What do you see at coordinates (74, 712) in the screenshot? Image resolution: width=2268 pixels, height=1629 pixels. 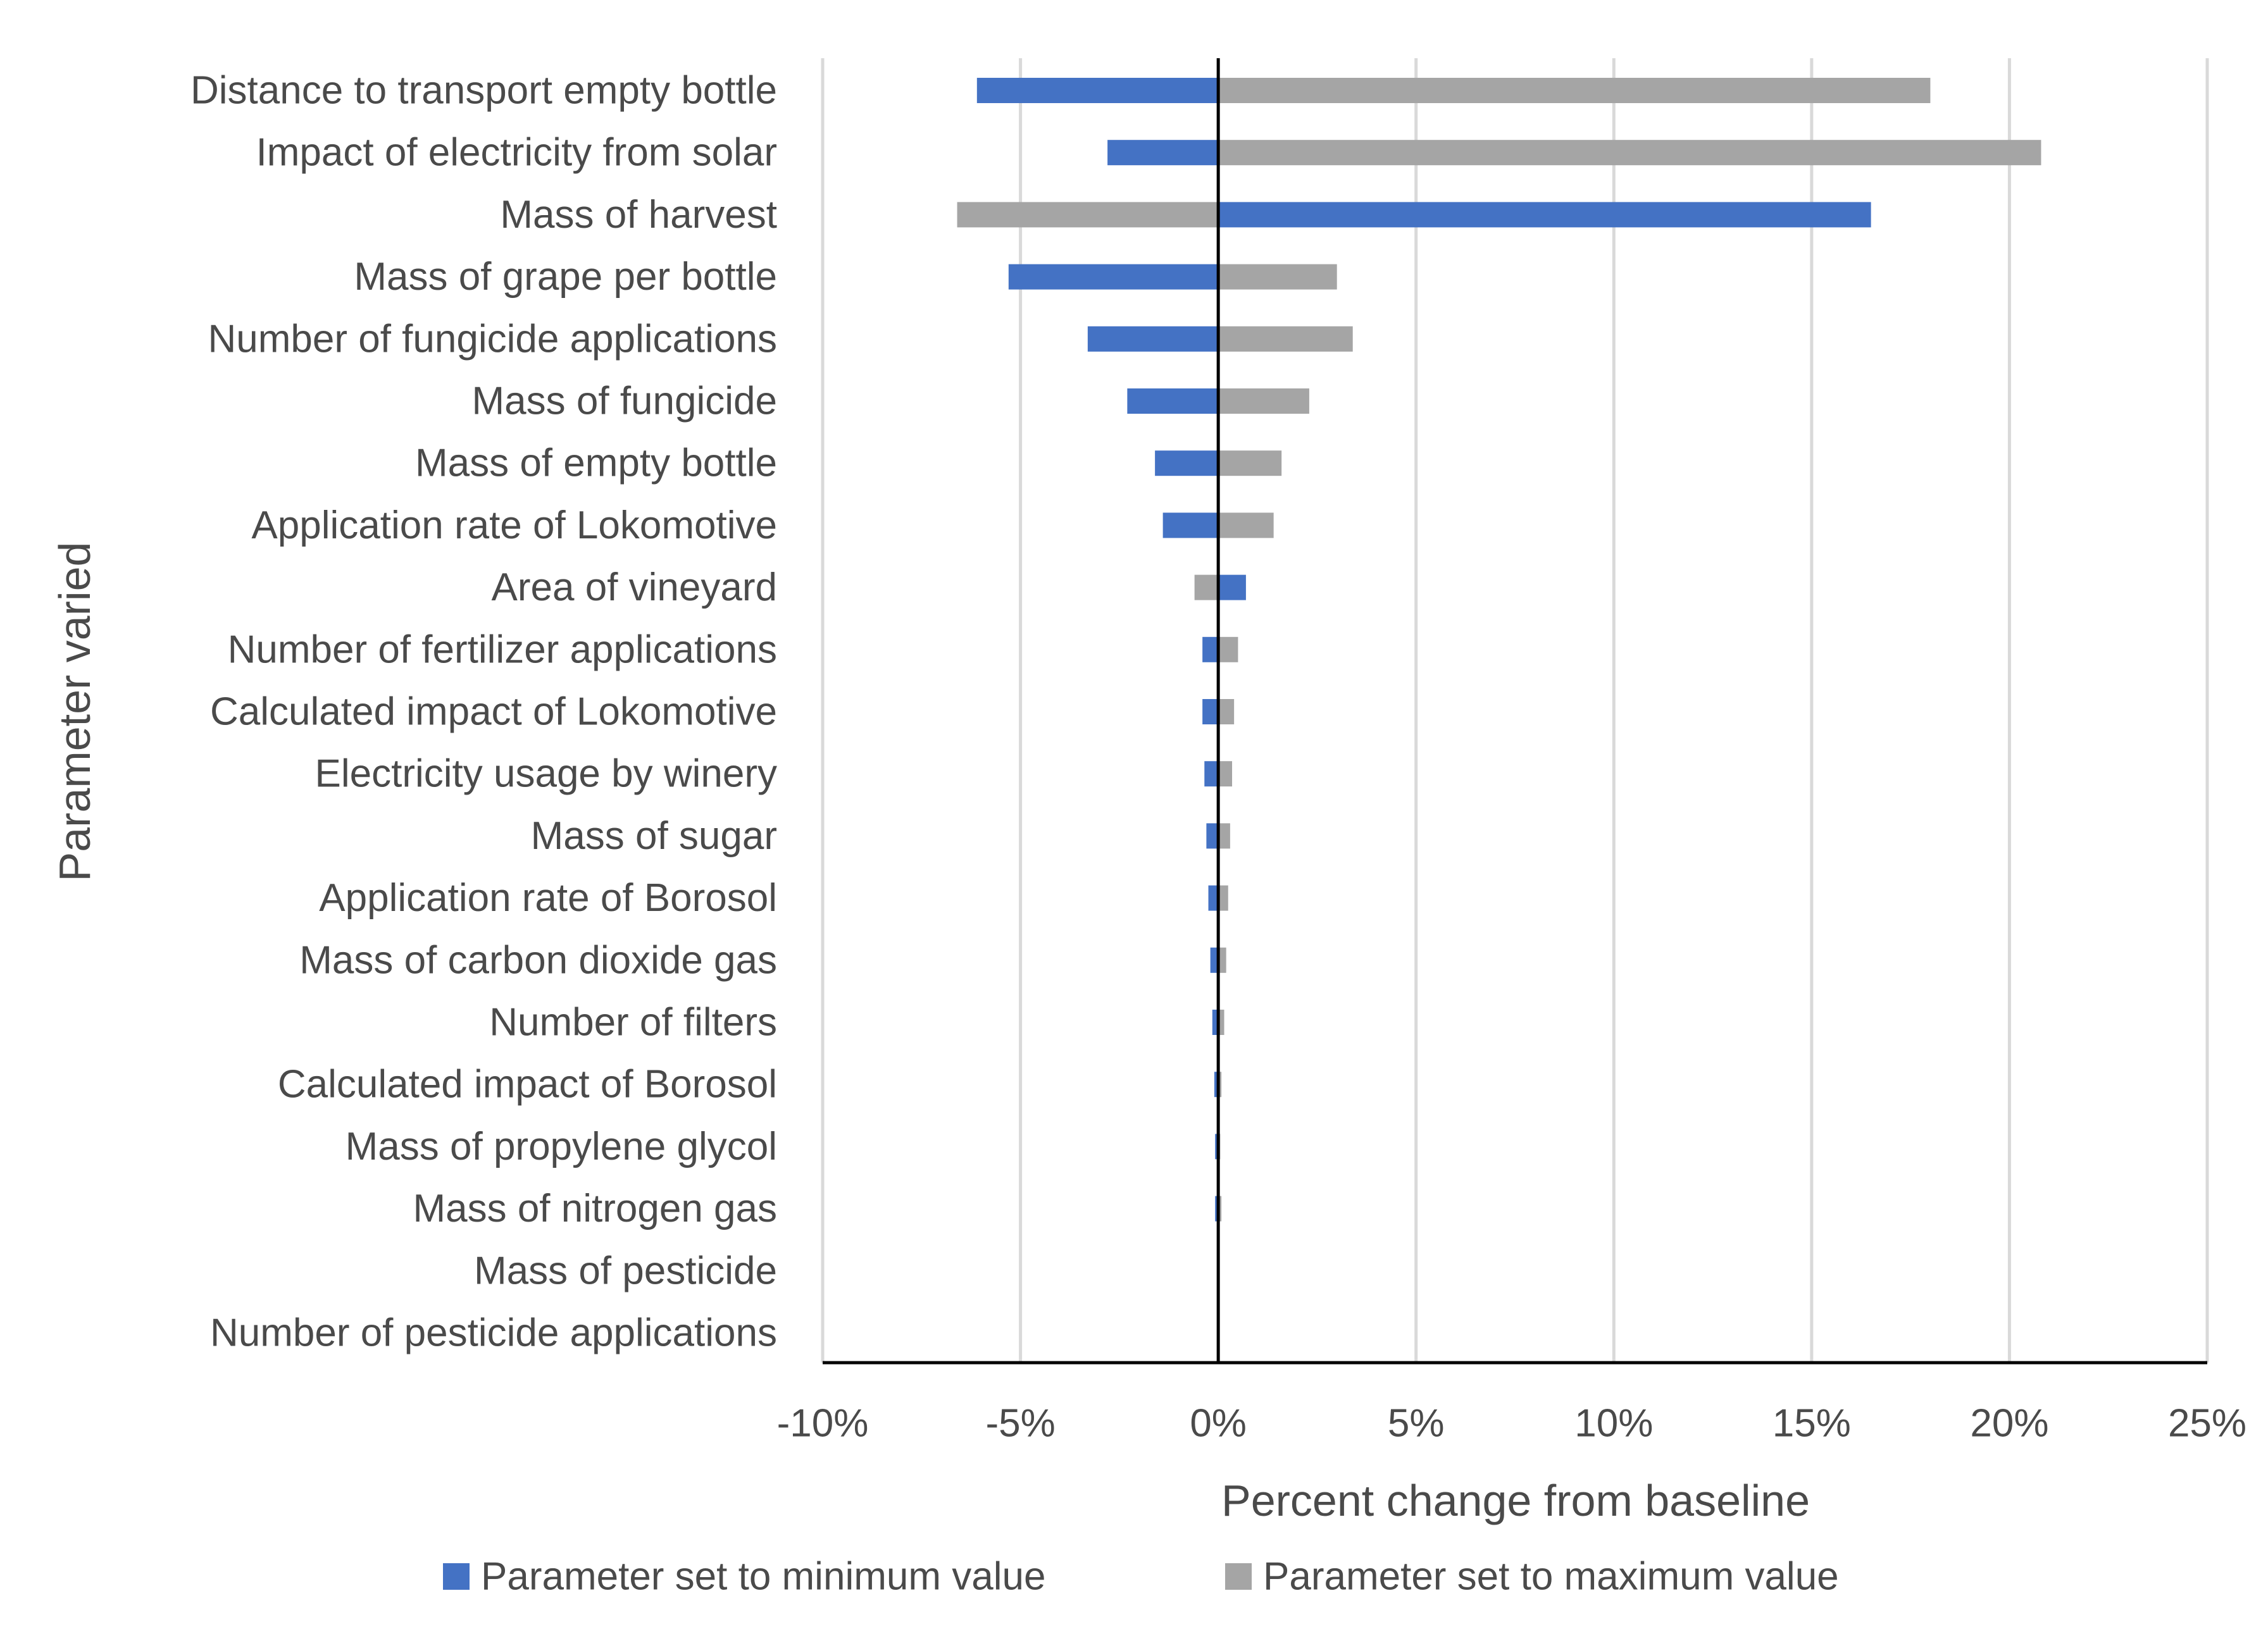 I see `y-axis-title: Parameter varied` at bounding box center [74, 712].